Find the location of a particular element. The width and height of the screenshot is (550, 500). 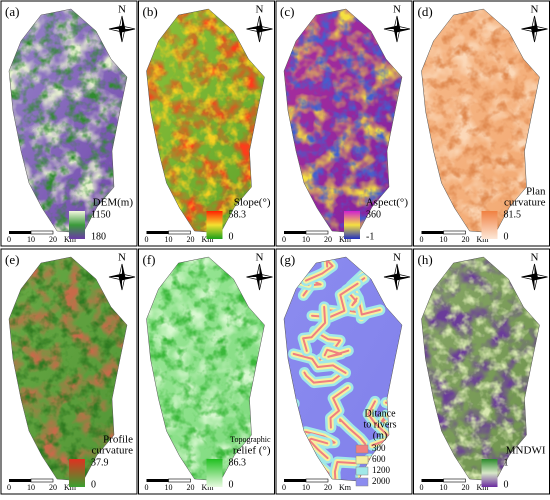

legend-max: 37.9 is located at coordinates (100, 462).